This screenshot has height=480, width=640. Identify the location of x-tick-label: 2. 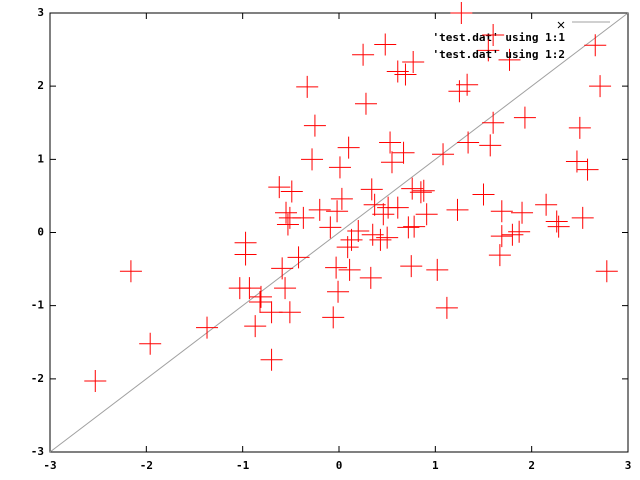
(531, 465).